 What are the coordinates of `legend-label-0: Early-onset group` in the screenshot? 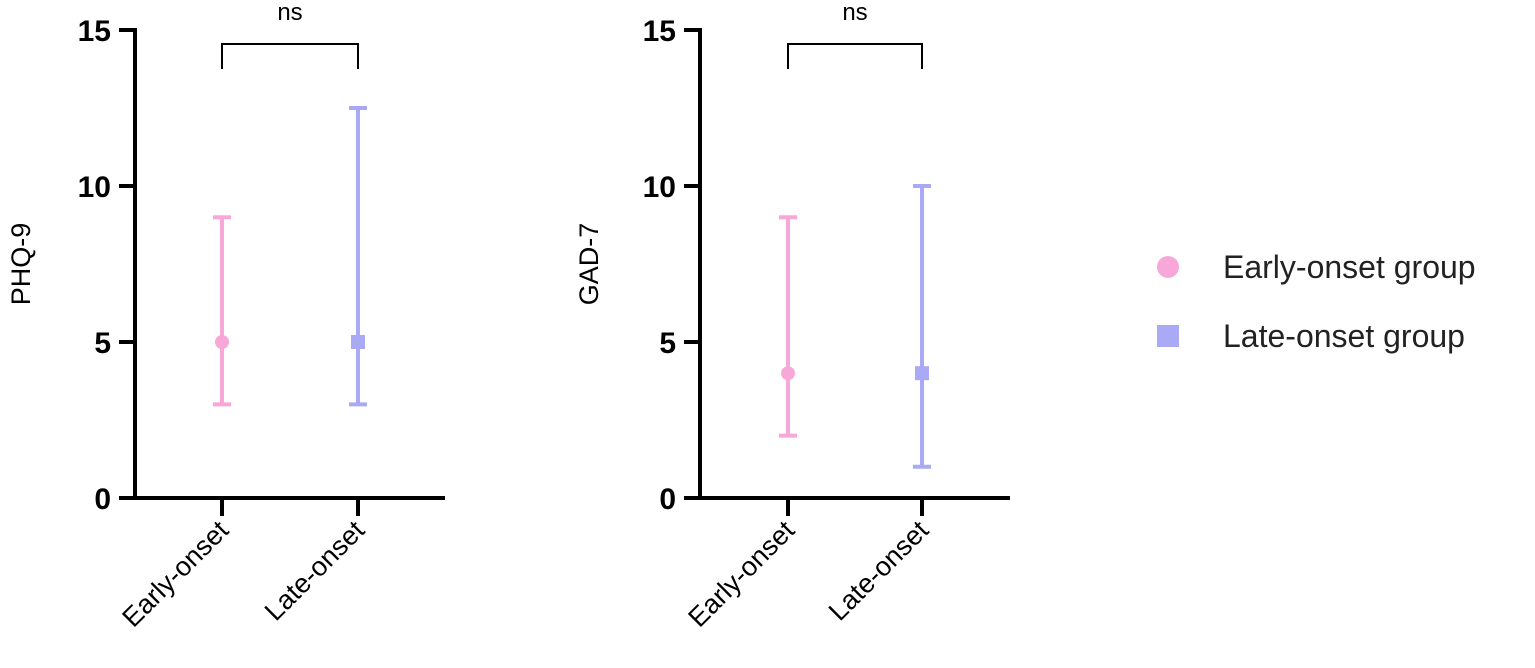 It's located at (1349, 267).